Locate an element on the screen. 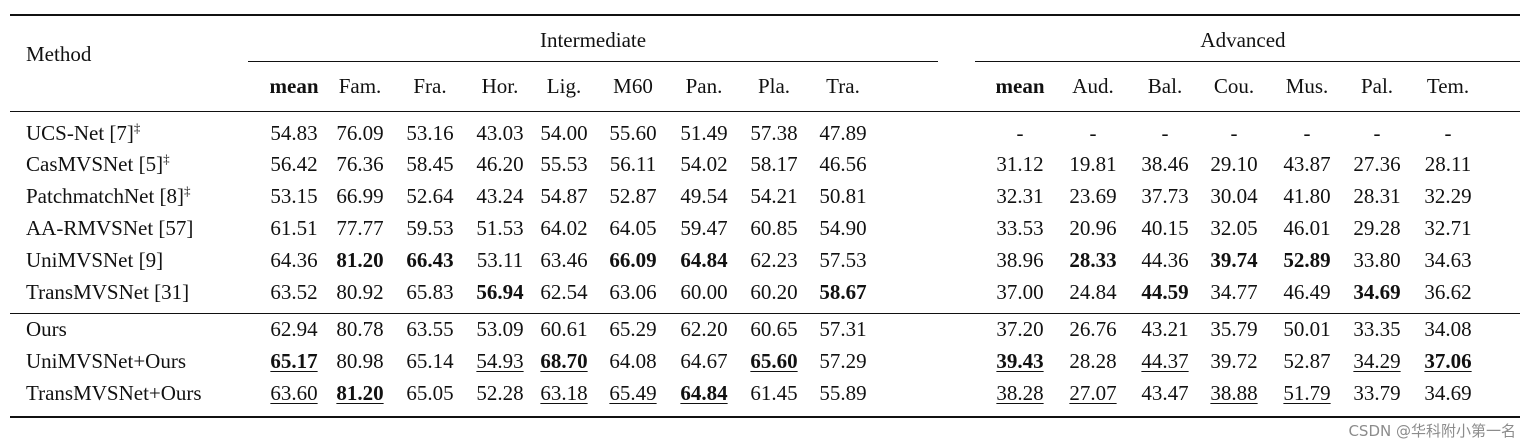 This screenshot has height=448, width=1526. table-cell: 56.94 is located at coordinates (500, 292).